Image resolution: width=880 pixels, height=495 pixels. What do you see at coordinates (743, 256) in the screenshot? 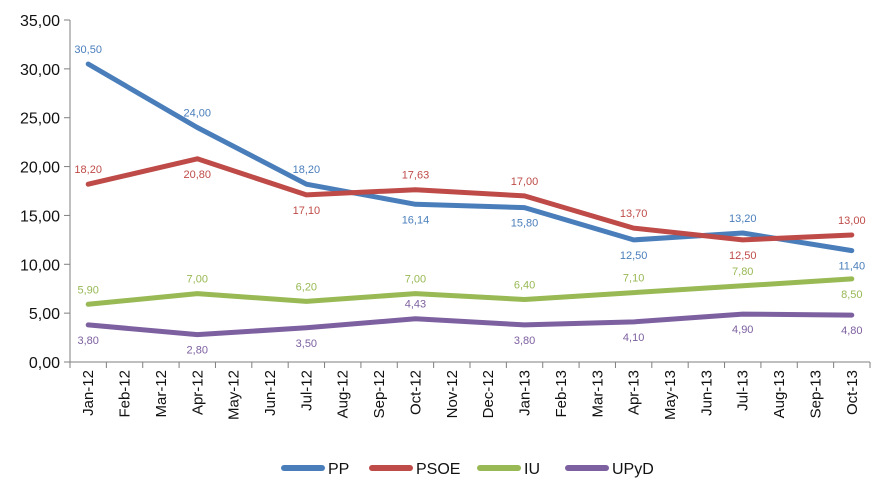
I see `data-label-psoe: 12,50` at bounding box center [743, 256].